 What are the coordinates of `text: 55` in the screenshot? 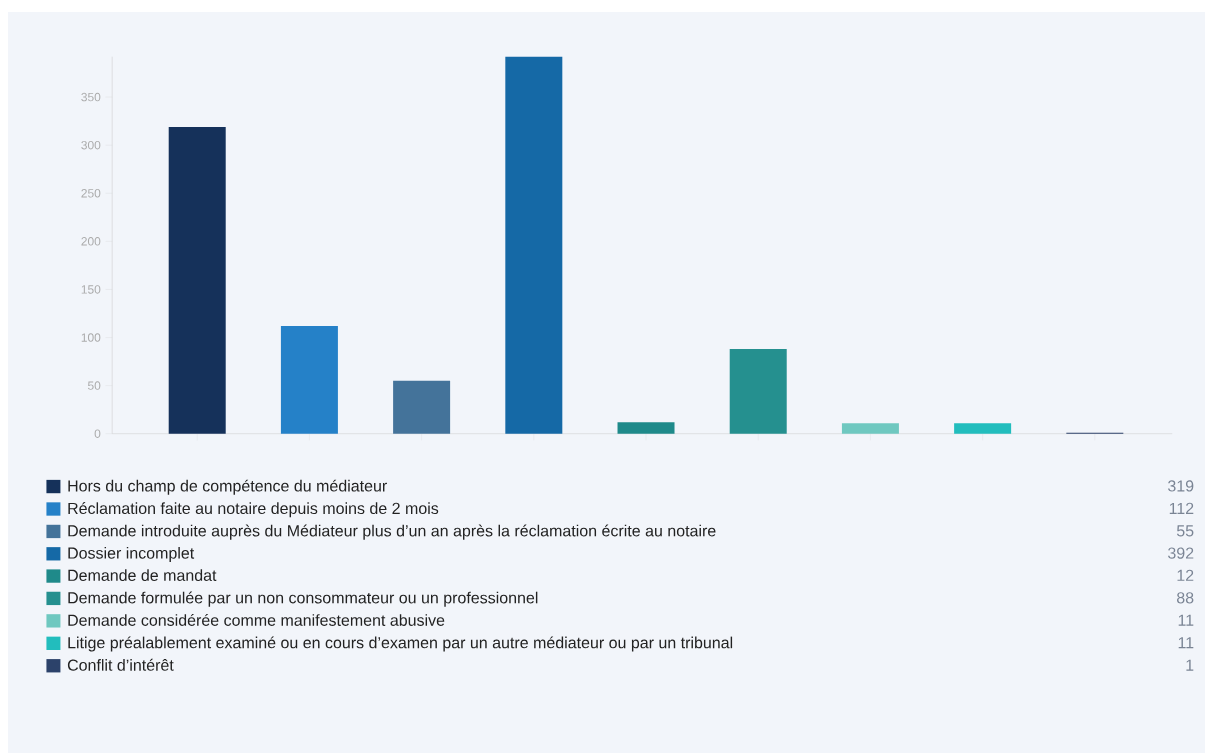 It's located at (1185, 531).